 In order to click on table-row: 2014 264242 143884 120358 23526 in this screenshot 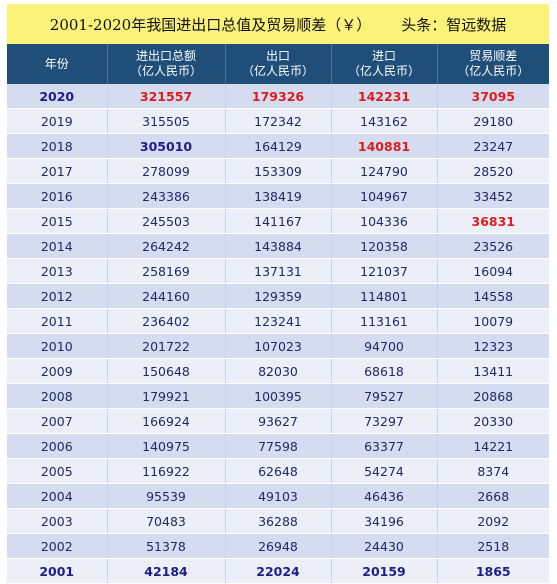, I will do `click(278, 246)`.